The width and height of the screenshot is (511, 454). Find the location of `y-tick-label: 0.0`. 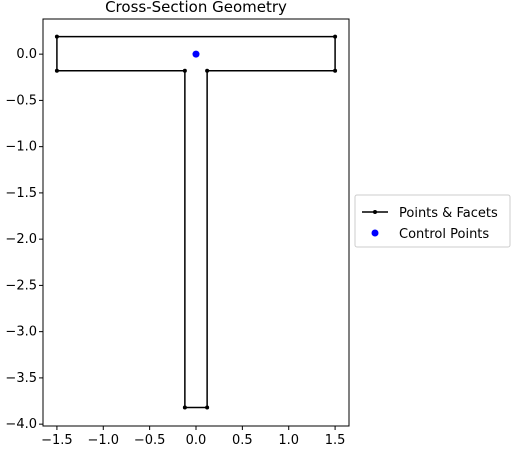

y-tick-label: 0.0 is located at coordinates (26, 54).